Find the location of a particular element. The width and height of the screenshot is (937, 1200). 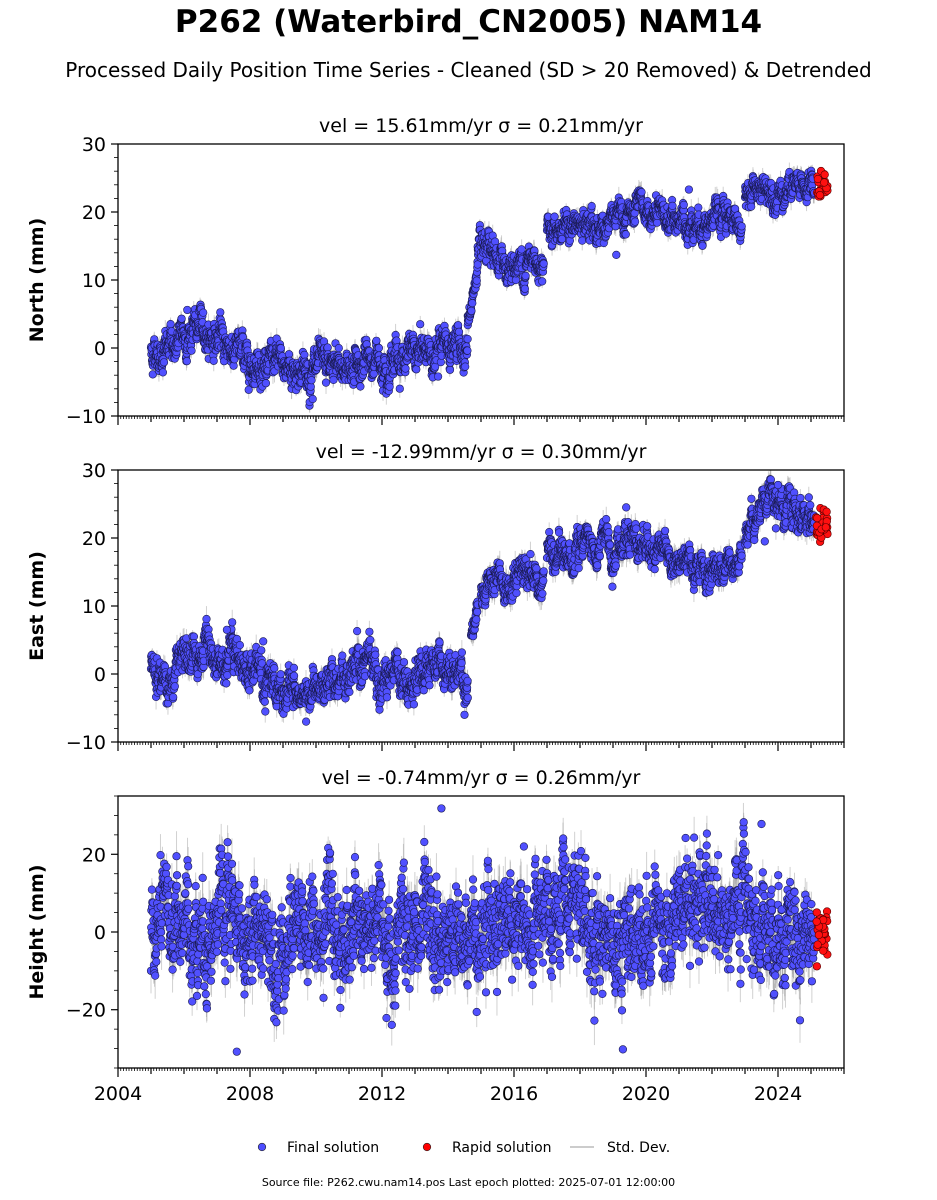

final-solution-points is located at coordinates (482, 288).